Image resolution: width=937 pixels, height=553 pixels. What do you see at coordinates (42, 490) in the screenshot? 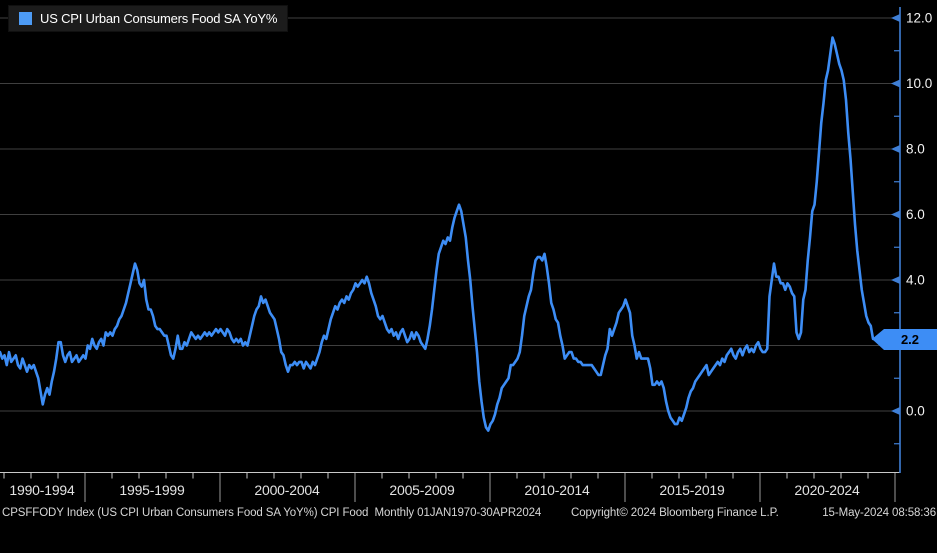
I see `x-axis-label: 1990-1994` at bounding box center [42, 490].